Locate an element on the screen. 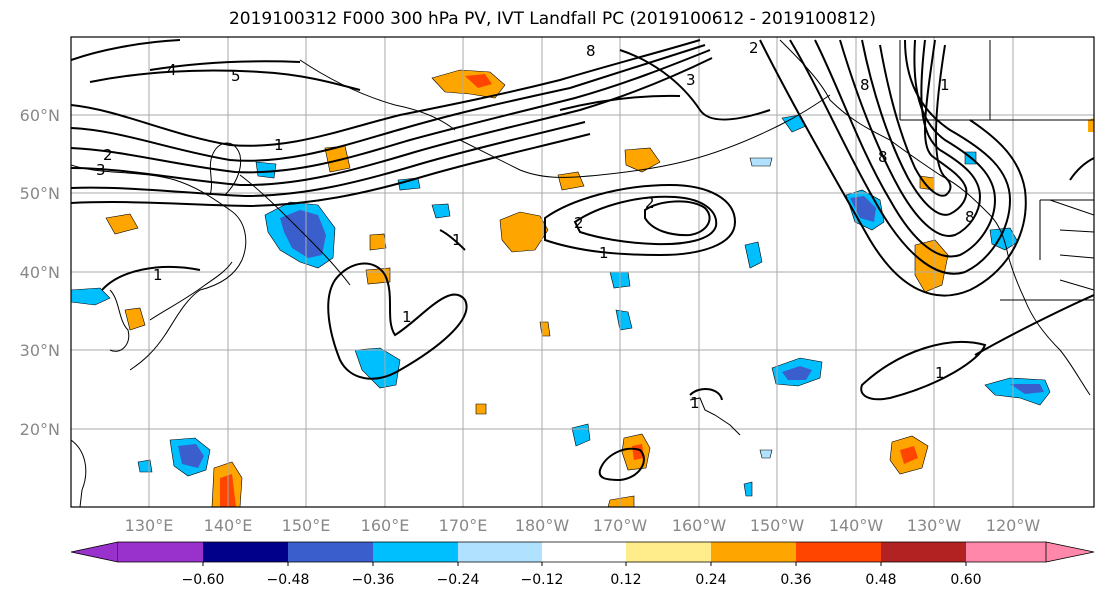  colorbar-tick-label: 0.60 is located at coordinates (965, 580).